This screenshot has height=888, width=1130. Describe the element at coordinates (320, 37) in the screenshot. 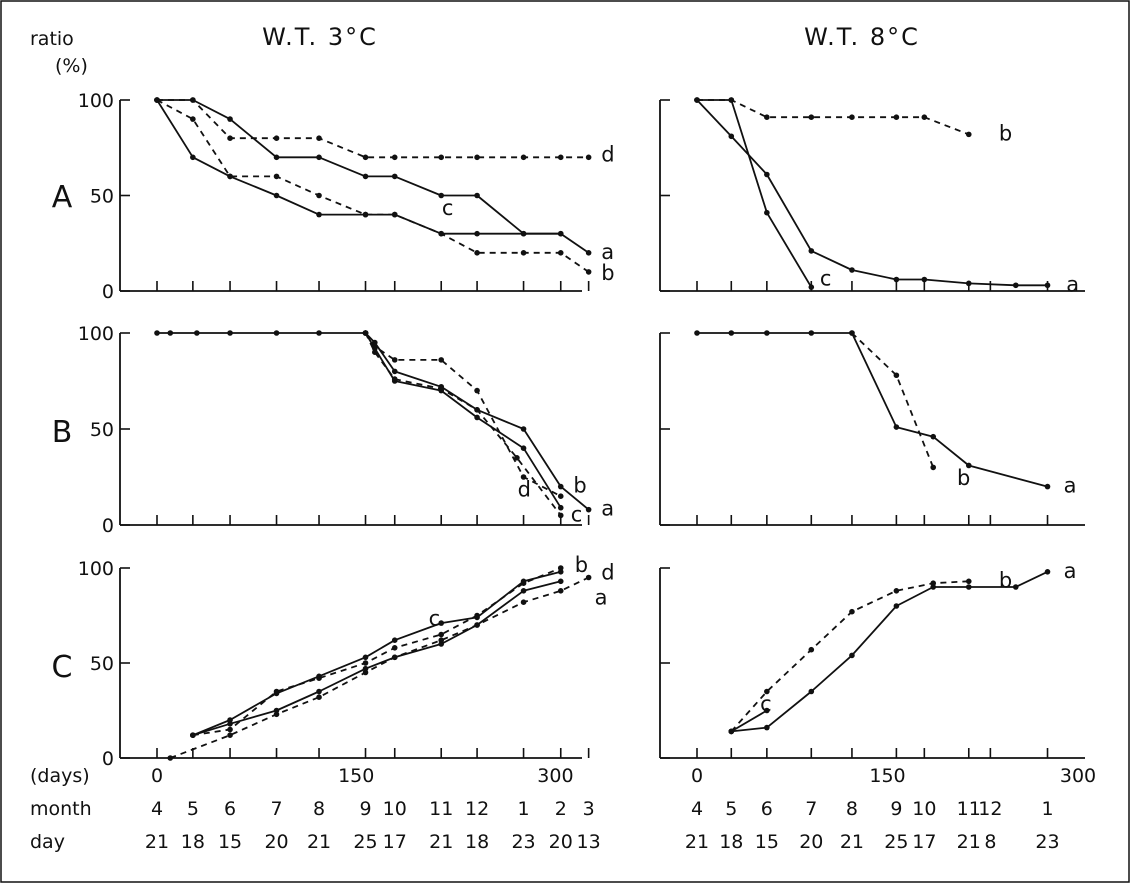

I see `column-title-left: W.T. 3°C` at that location.